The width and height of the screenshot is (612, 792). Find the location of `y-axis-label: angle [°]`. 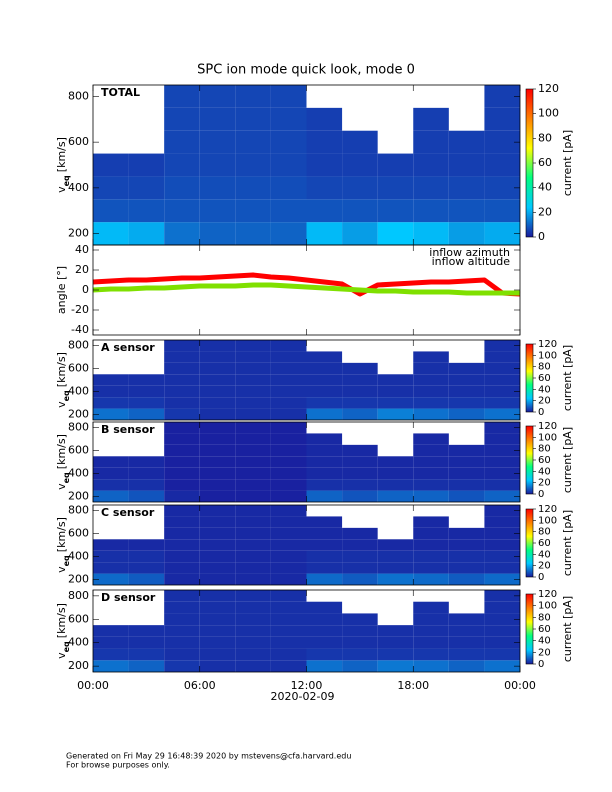

y-axis-label: angle [°] is located at coordinates (61, 290).